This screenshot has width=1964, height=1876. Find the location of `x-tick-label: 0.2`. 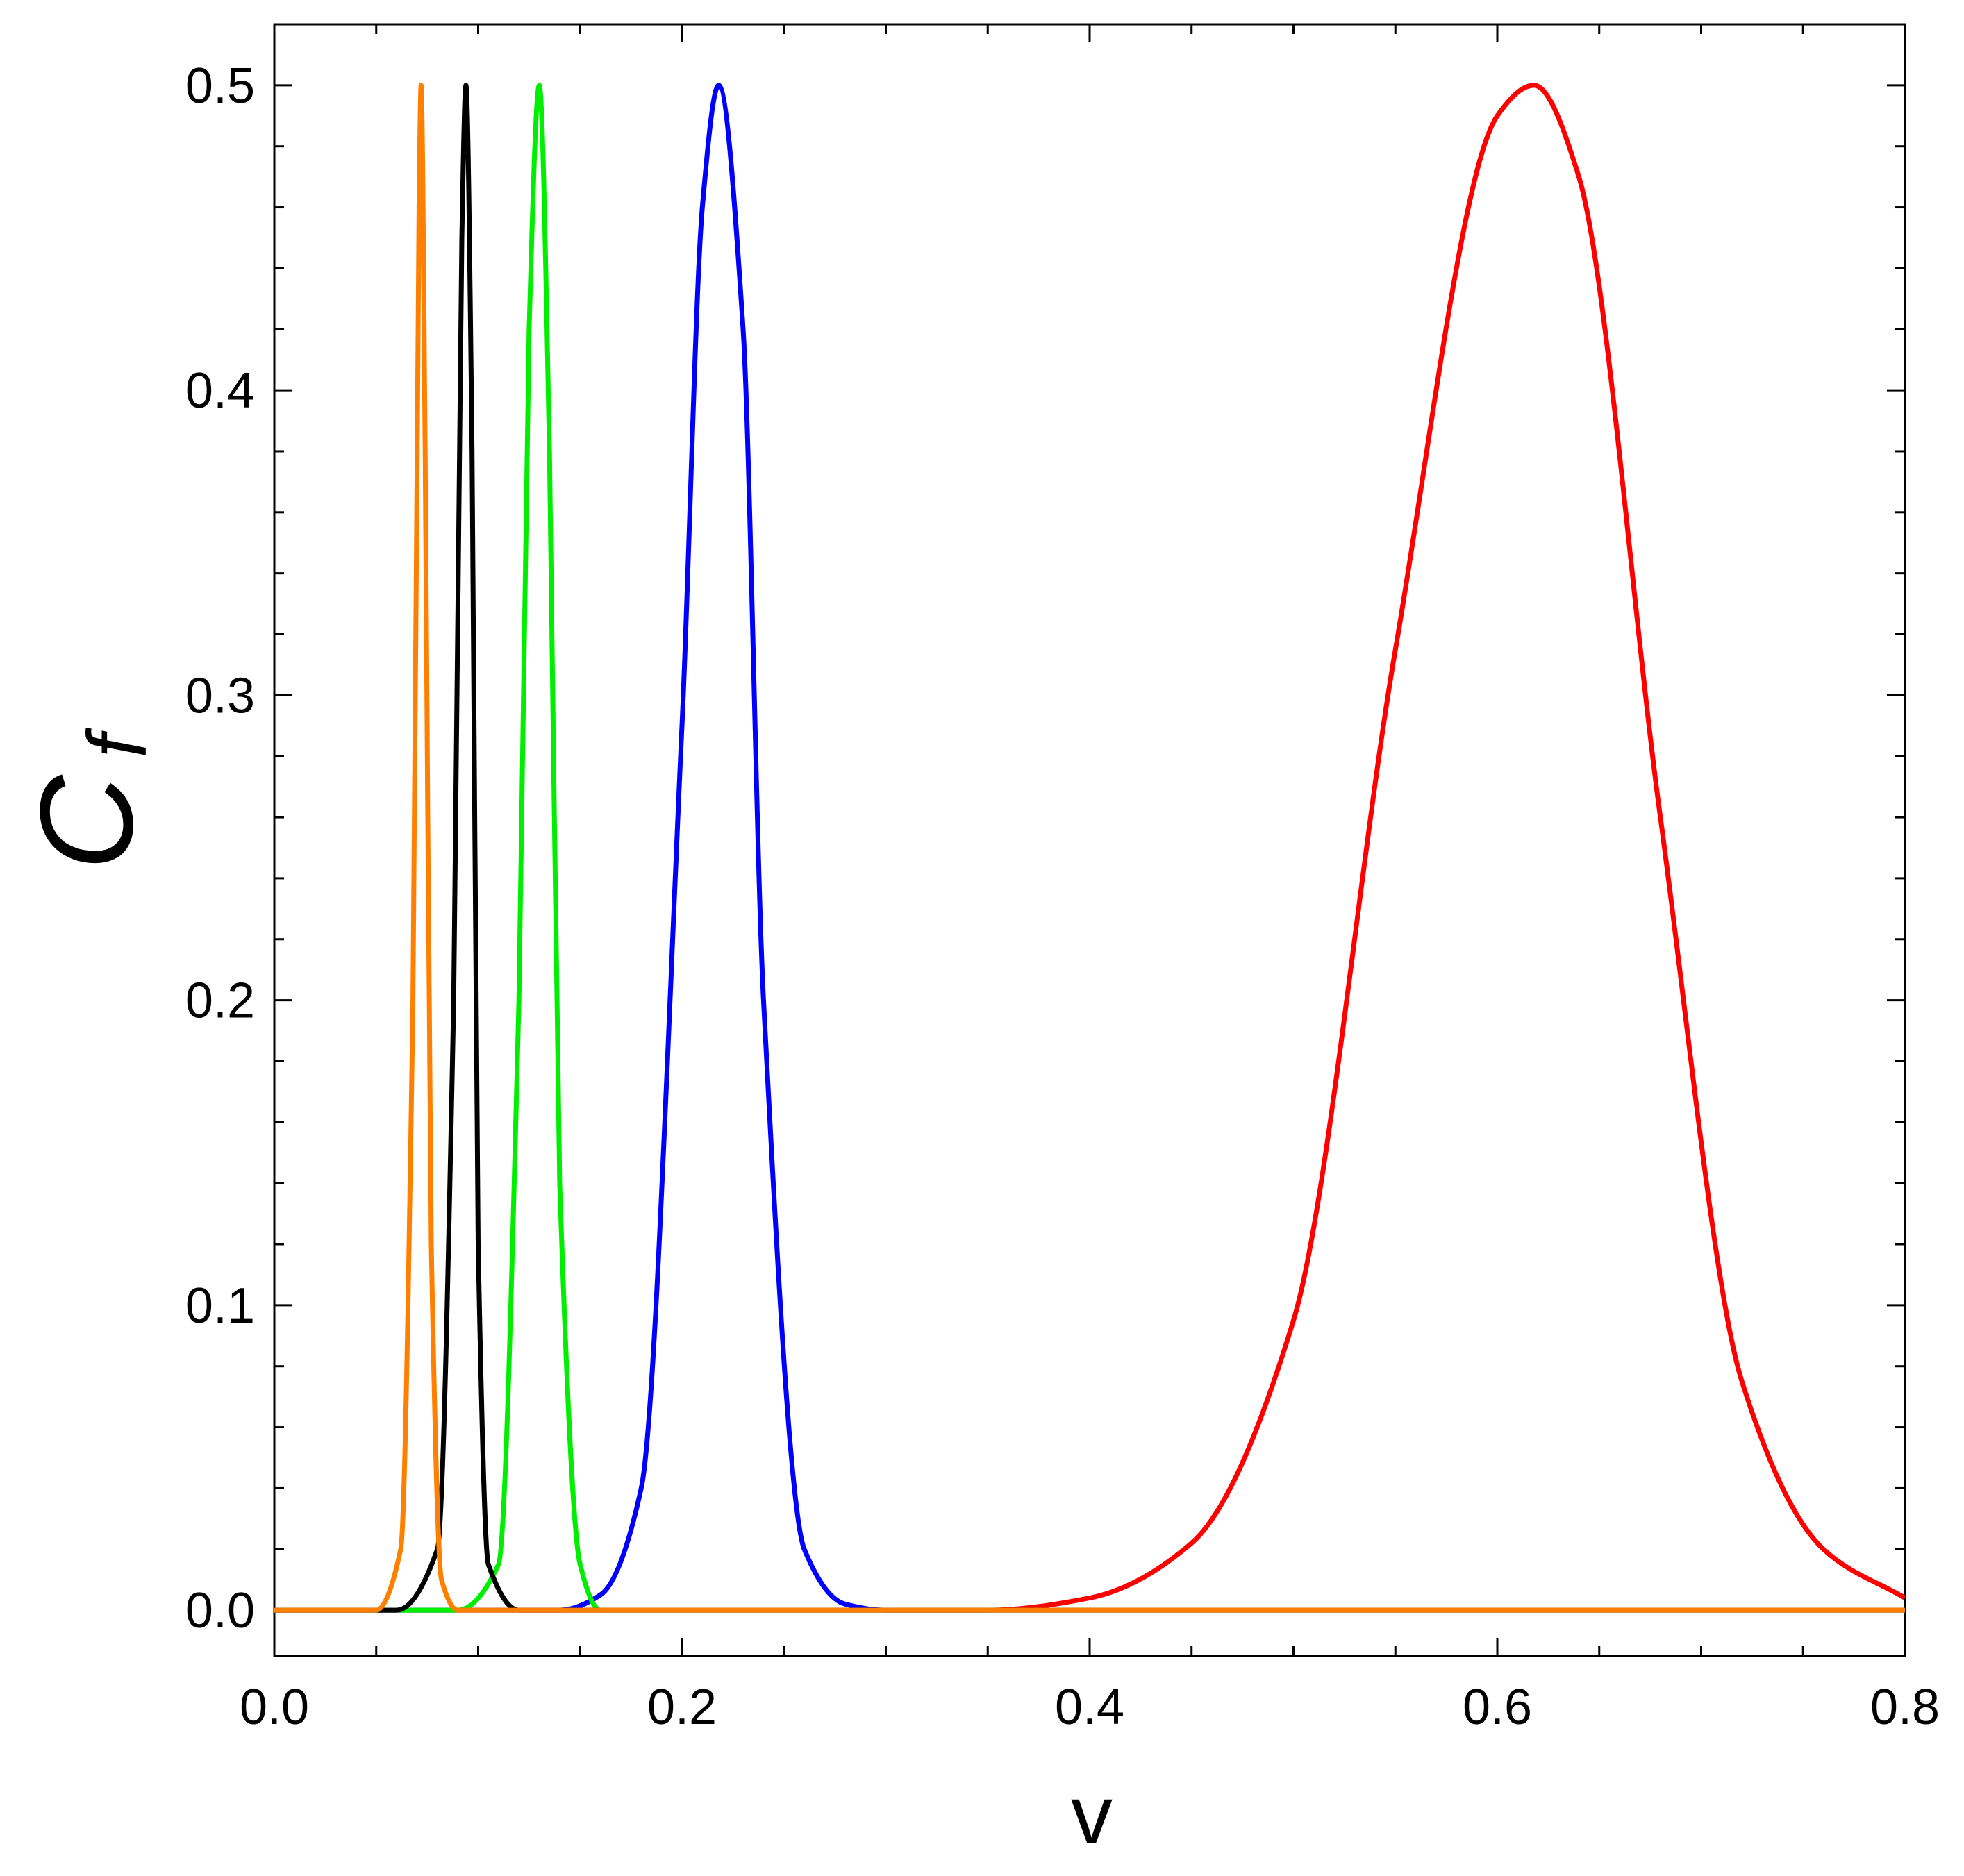

x-tick-label: 0.2 is located at coordinates (682, 1708).